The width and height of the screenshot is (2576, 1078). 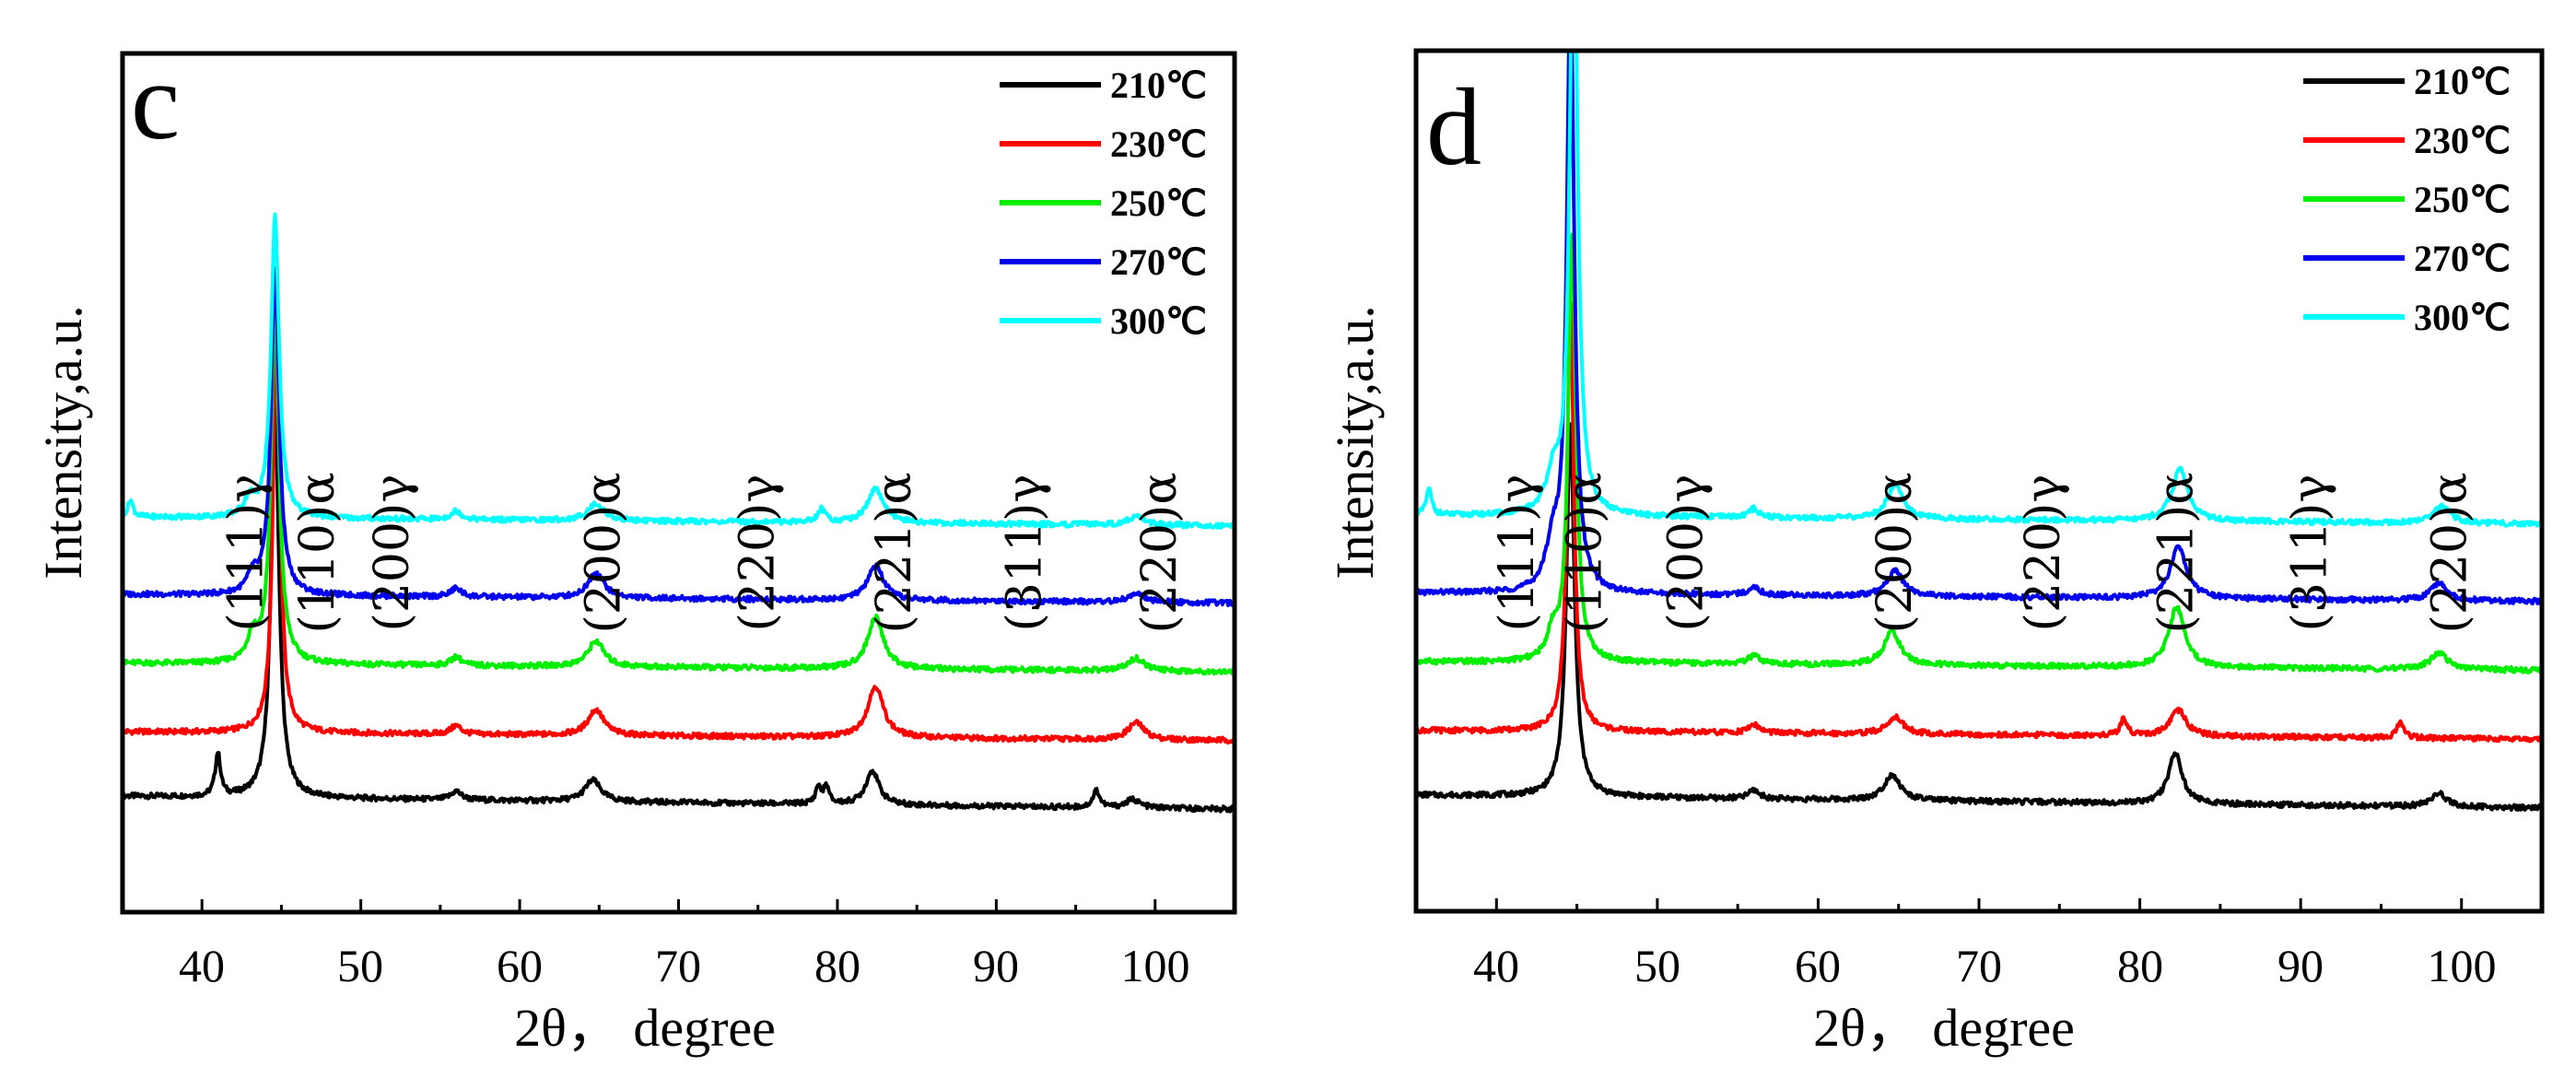 I want to click on panel-c-x-tick-60: 60, so click(x=520, y=965).